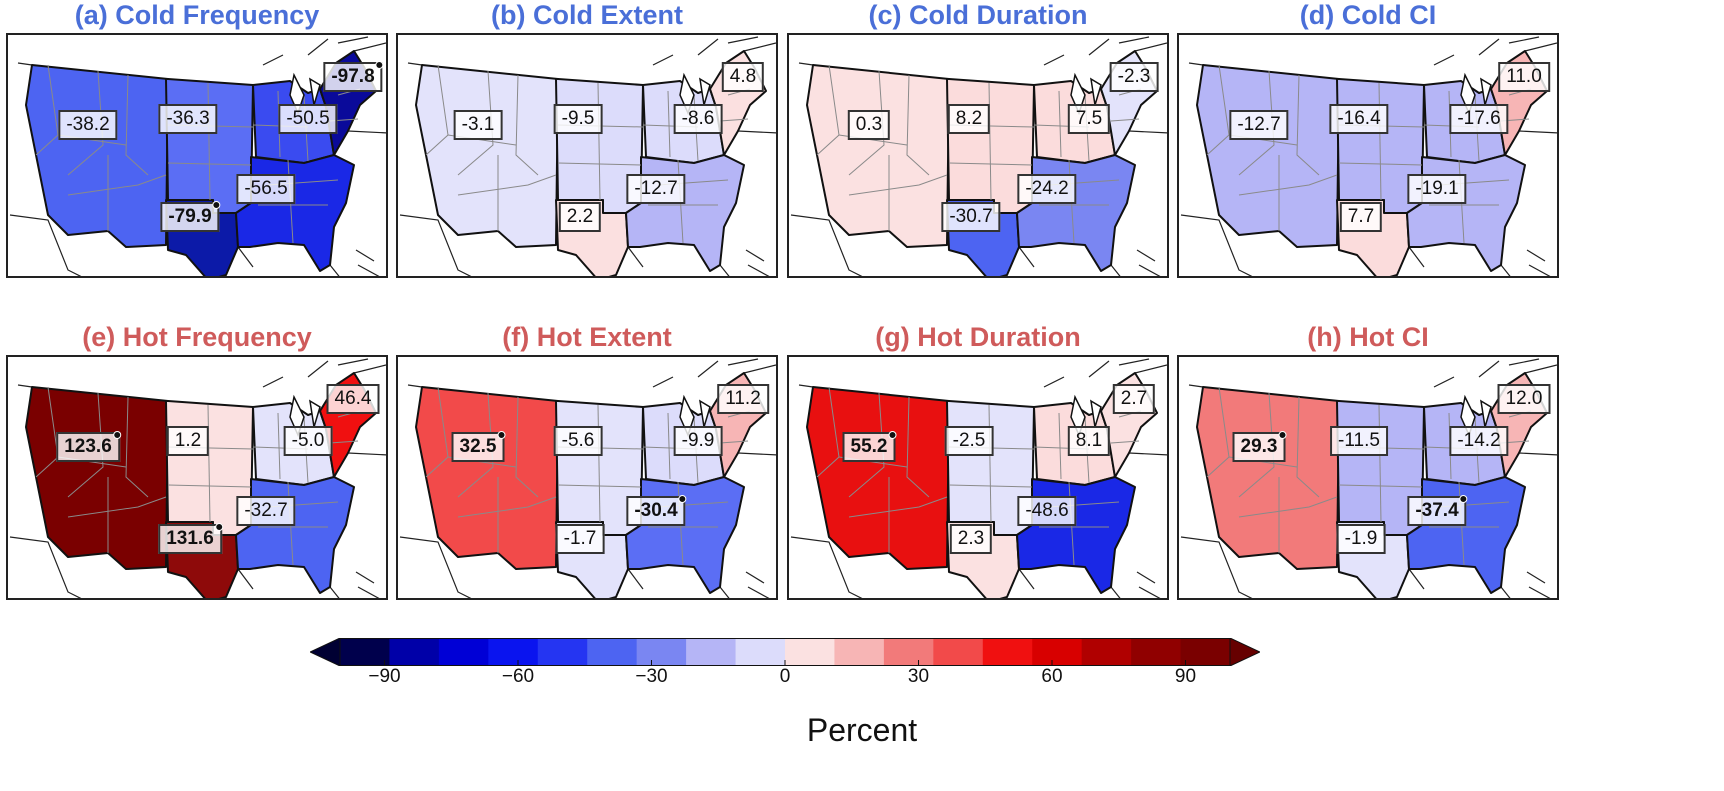 This screenshot has height=791, width=1724. Describe the element at coordinates (971, 217) in the screenshot. I see `region-value-south: -30.7` at that location.